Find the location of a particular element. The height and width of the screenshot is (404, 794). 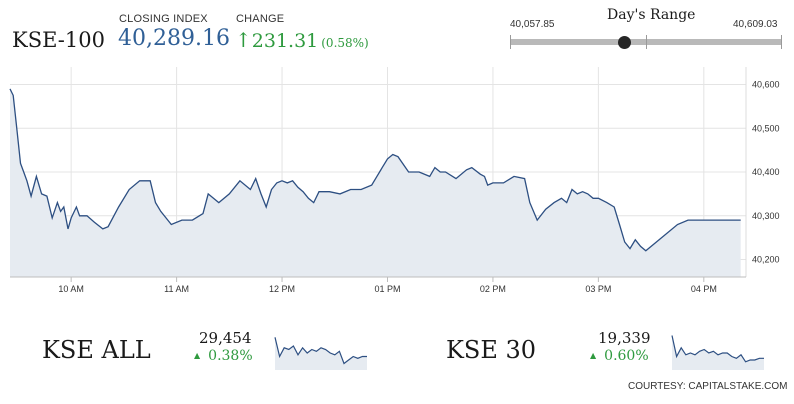

y-tick-label: 40,200 is located at coordinates (766, 260).